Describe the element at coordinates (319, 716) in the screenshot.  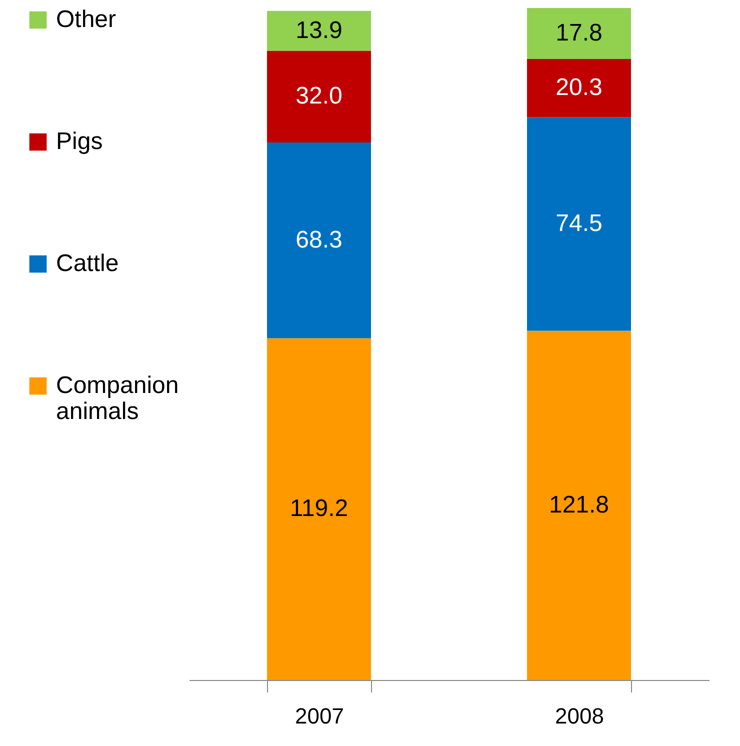
I see `x-tick-label: 2007` at that location.